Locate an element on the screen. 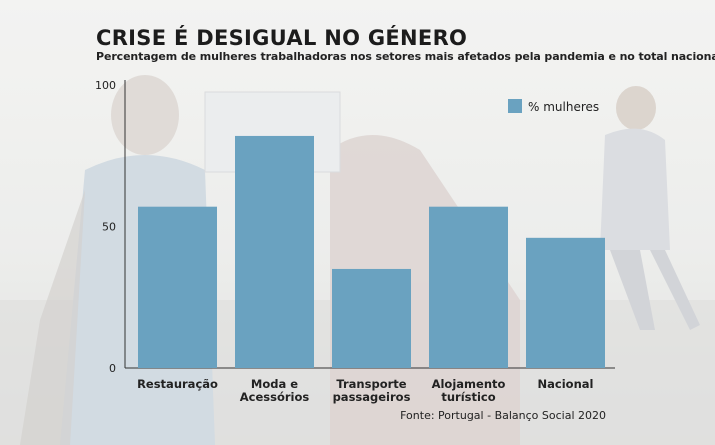 This screenshot has height=445, width=715. legend-label: % mulheres is located at coordinates (563, 107).